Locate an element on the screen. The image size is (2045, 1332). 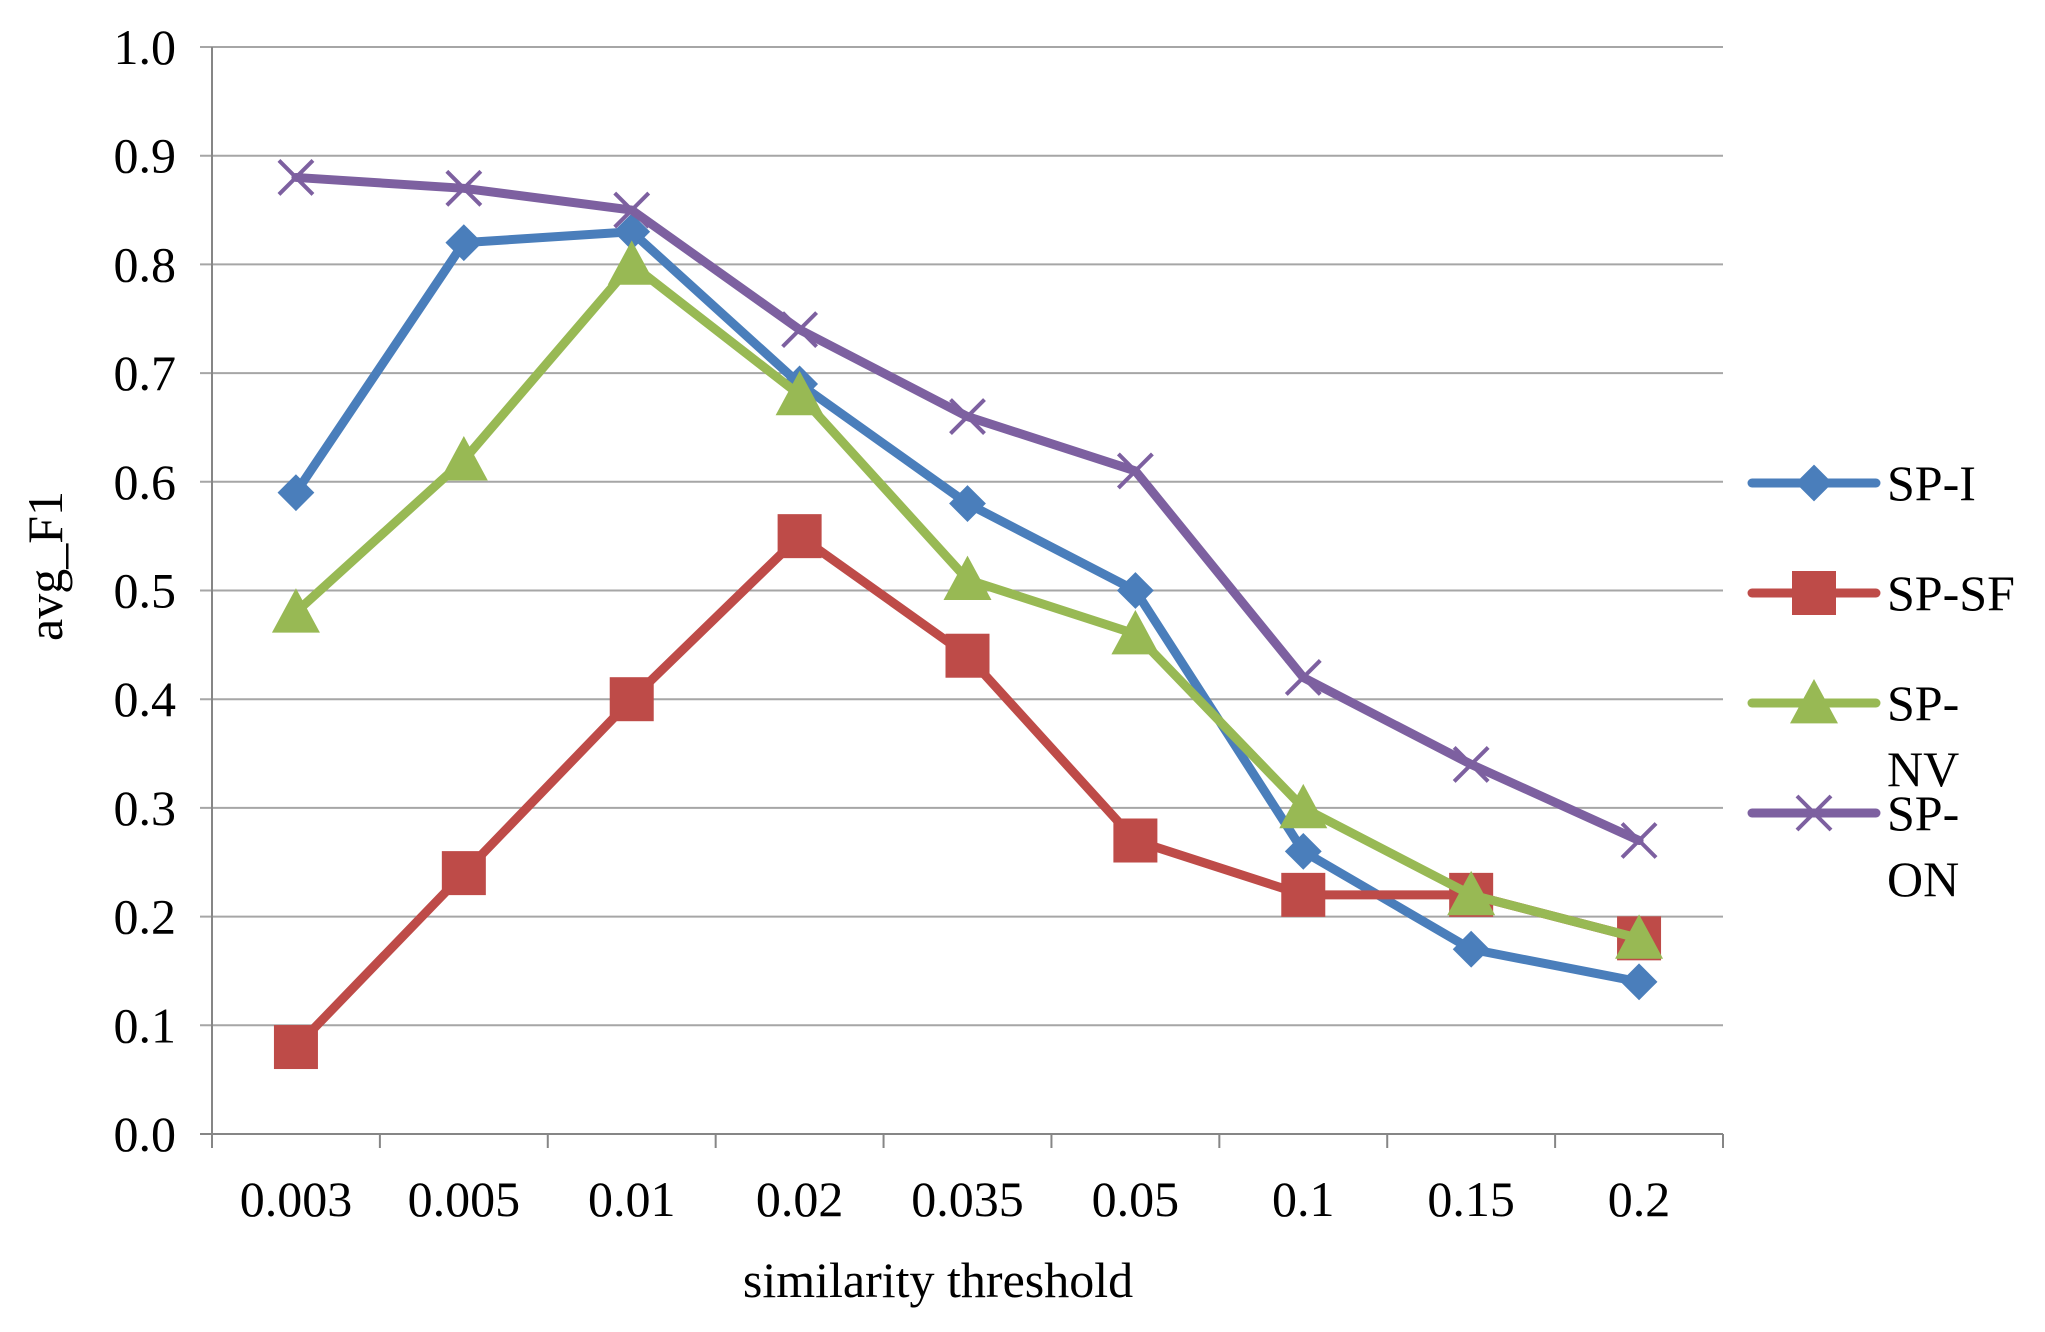
y-tick-label: 0.4 is located at coordinates (145, 699).